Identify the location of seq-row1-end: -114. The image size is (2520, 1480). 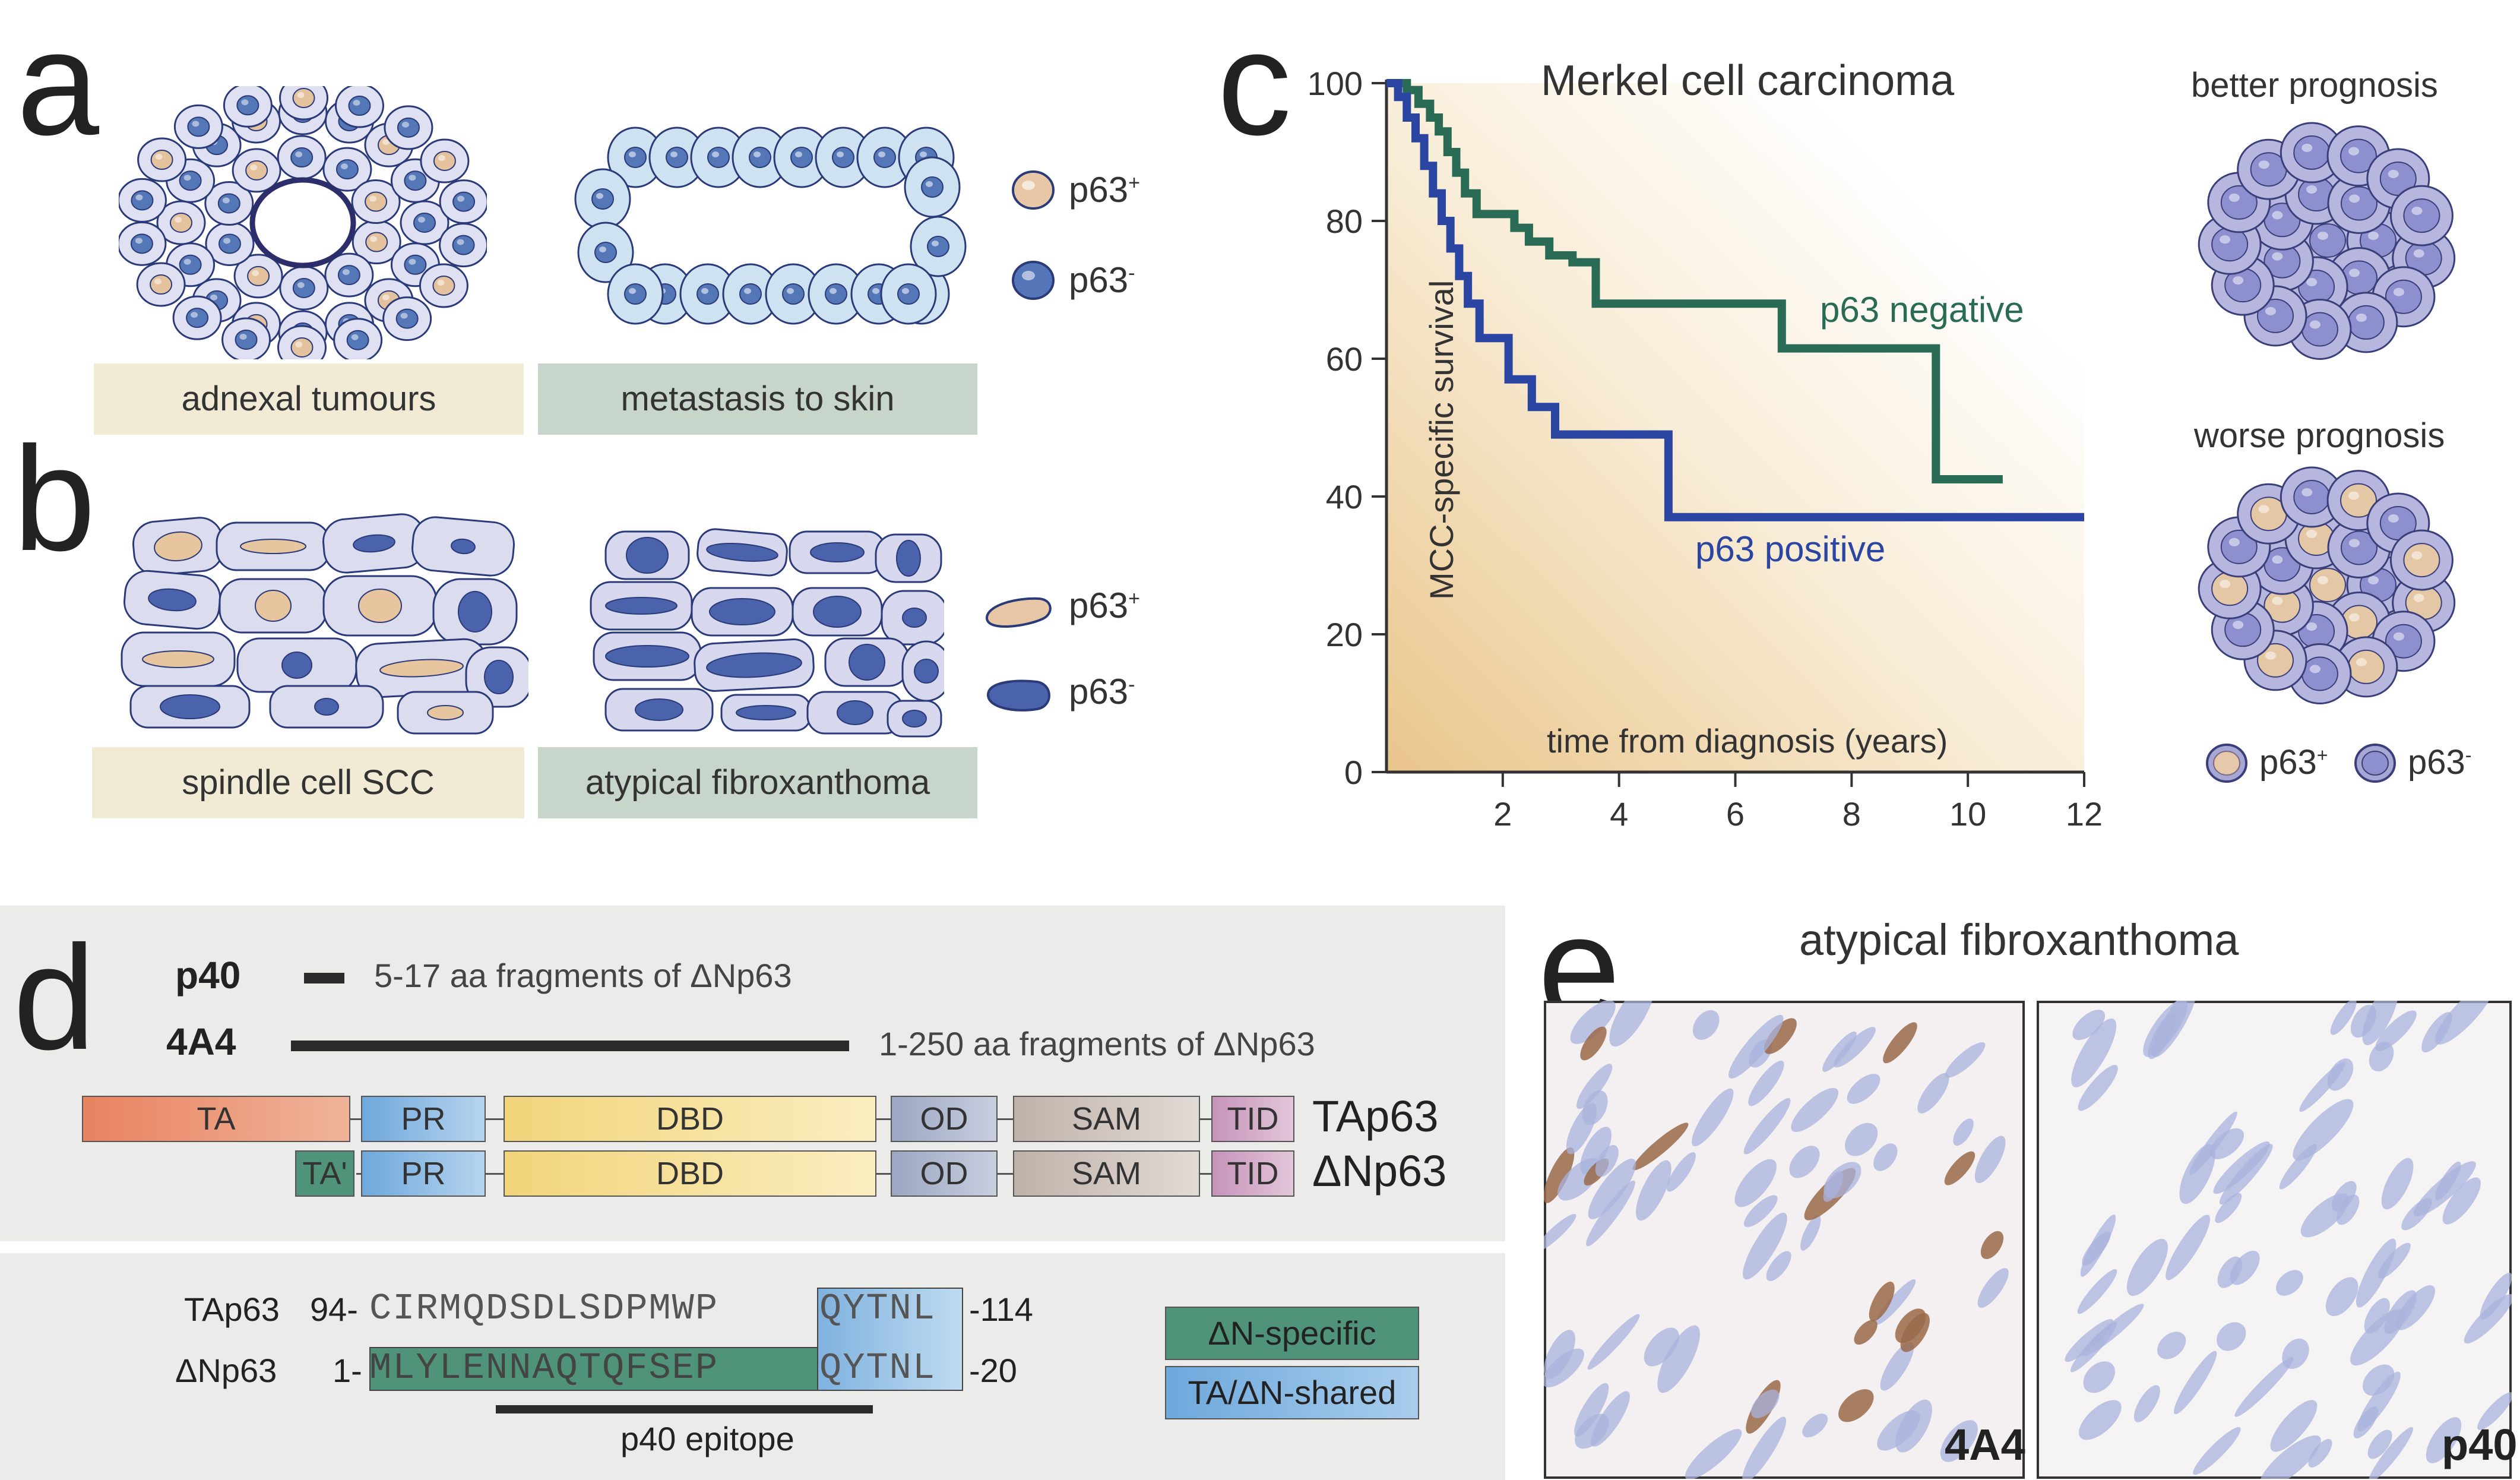
(1001, 1309).